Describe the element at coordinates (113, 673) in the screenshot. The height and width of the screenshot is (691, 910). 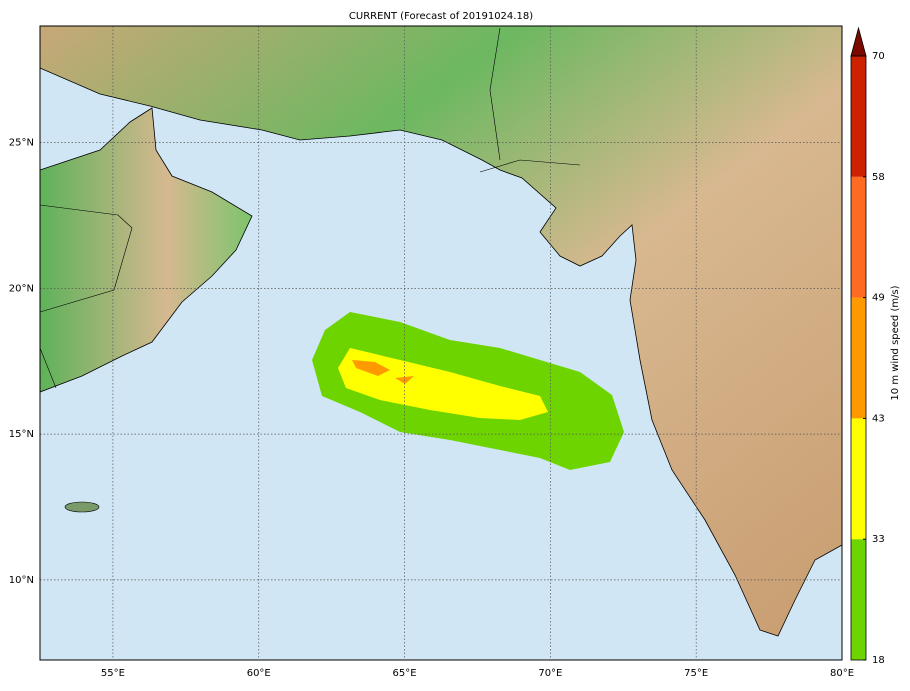
I see `x-tick-label: 55°E` at that location.